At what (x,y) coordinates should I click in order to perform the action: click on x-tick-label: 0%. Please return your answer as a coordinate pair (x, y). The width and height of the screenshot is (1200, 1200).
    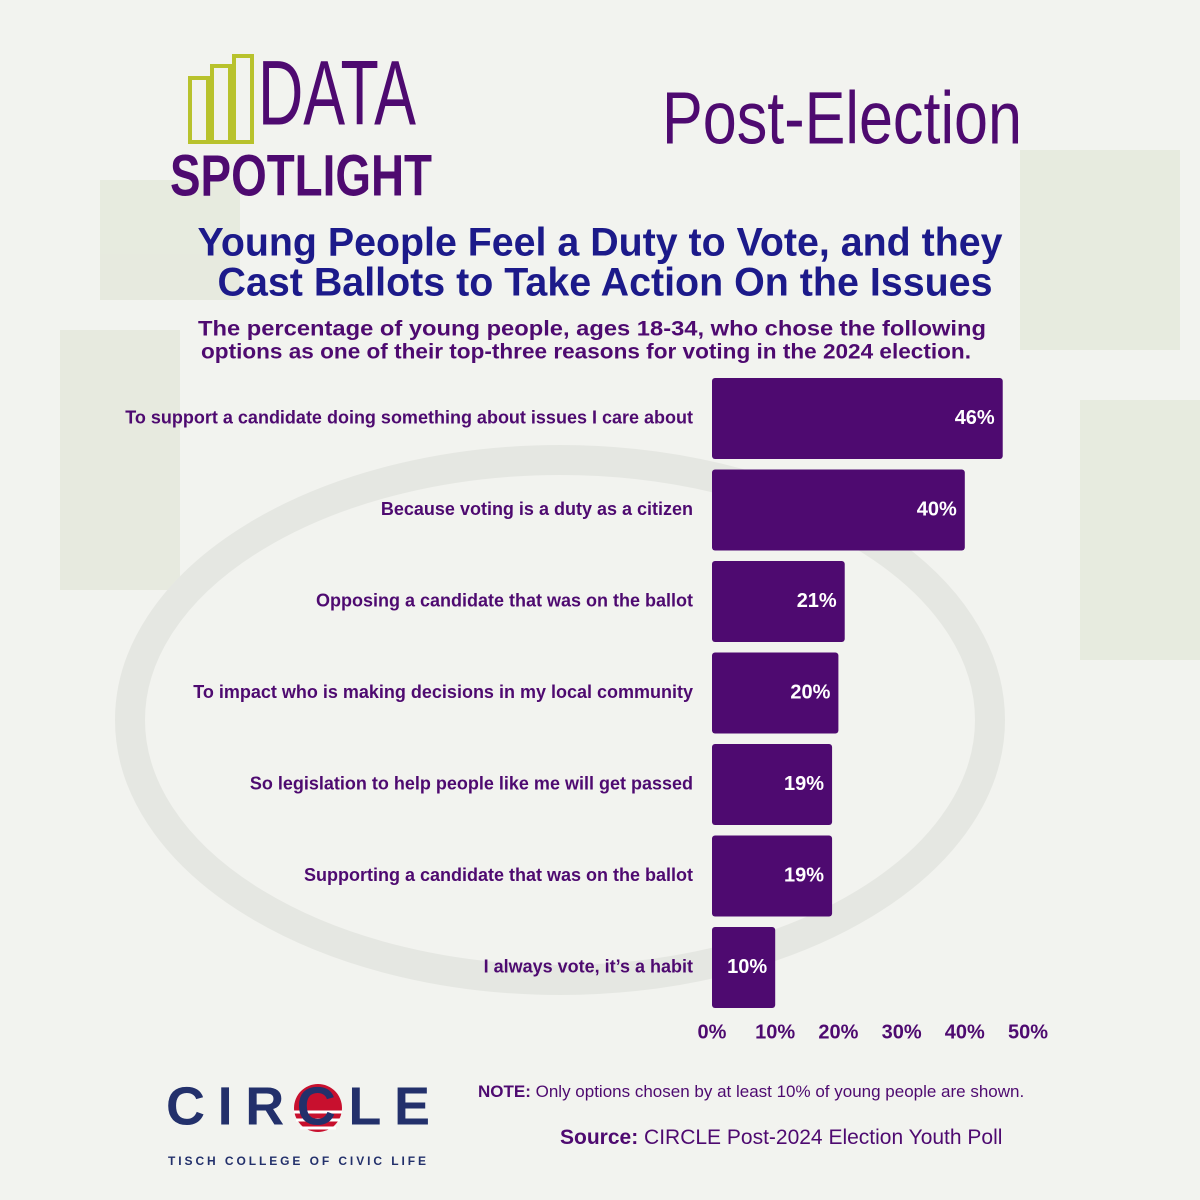
    Looking at the image, I should click on (712, 1032).